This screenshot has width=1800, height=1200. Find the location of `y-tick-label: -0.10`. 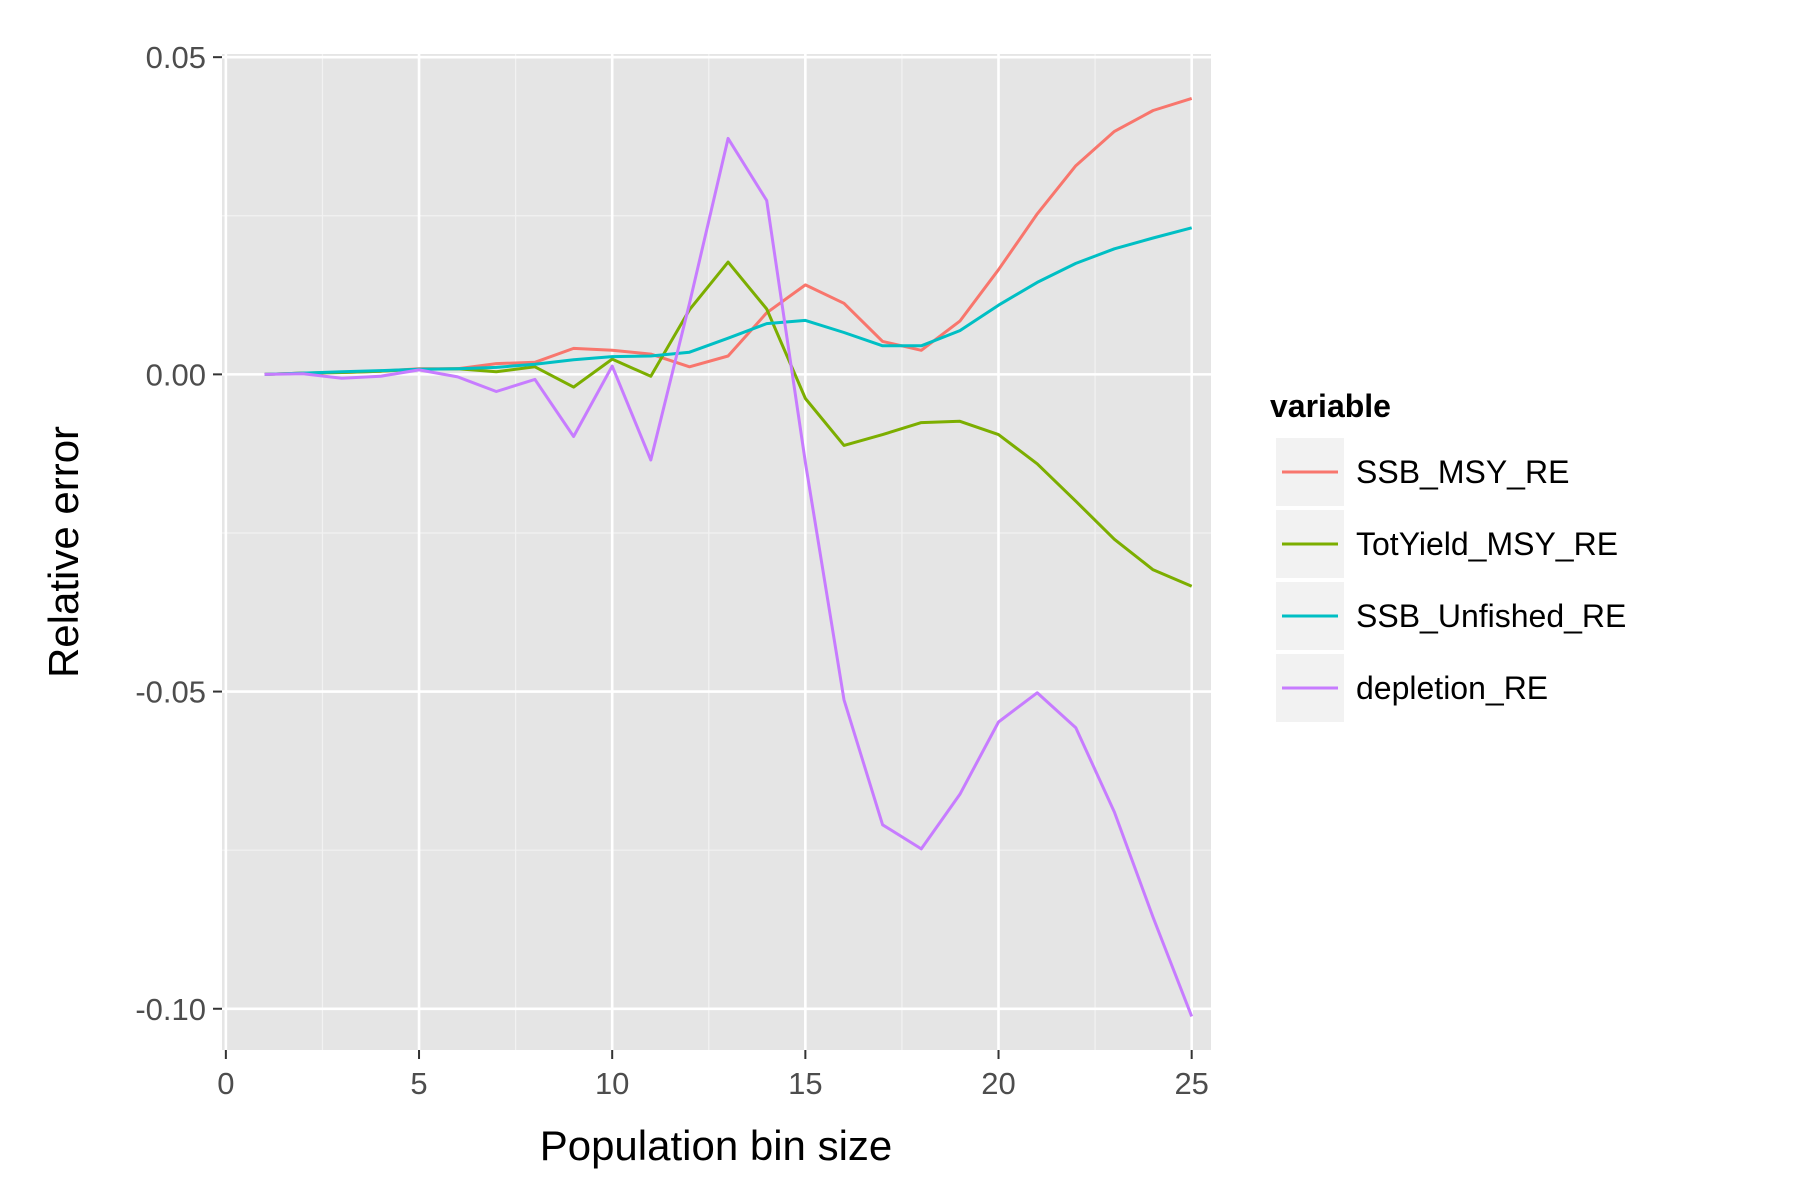

y-tick-label: -0.10 is located at coordinates (170, 1009).